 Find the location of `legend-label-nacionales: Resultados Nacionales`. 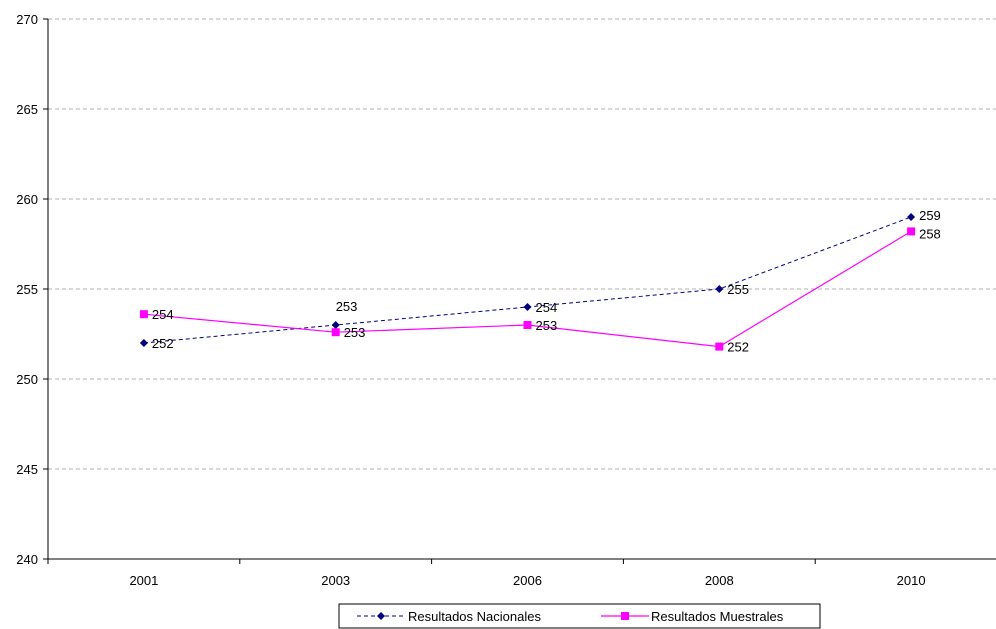

legend-label-nacionales: Resultados Nacionales is located at coordinates (474, 616).